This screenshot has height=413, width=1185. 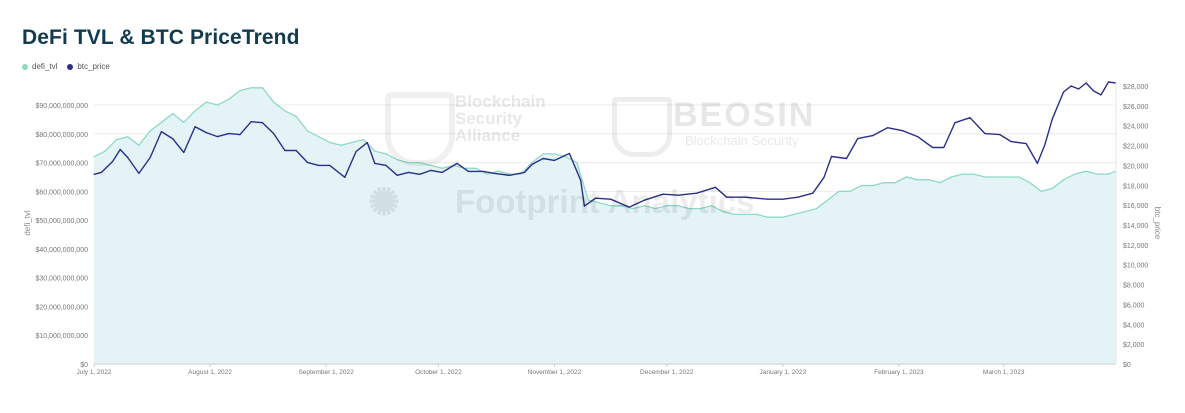 I want to click on y-right-tick-label: $10,000, so click(x=1135, y=266).